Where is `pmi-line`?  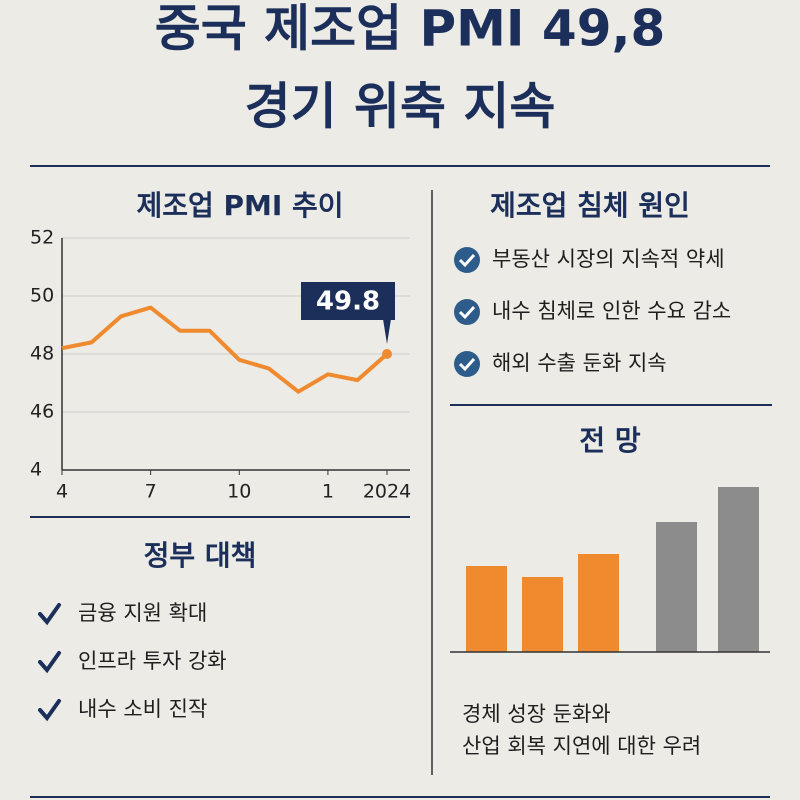 pmi-line is located at coordinates (225, 349).